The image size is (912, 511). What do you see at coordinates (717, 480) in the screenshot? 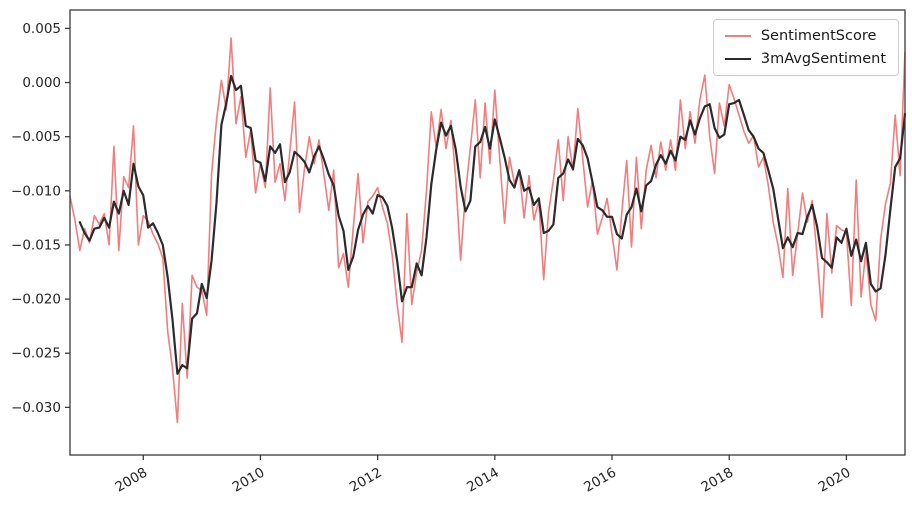
I see `x-tick-label: 2018` at bounding box center [717, 480].